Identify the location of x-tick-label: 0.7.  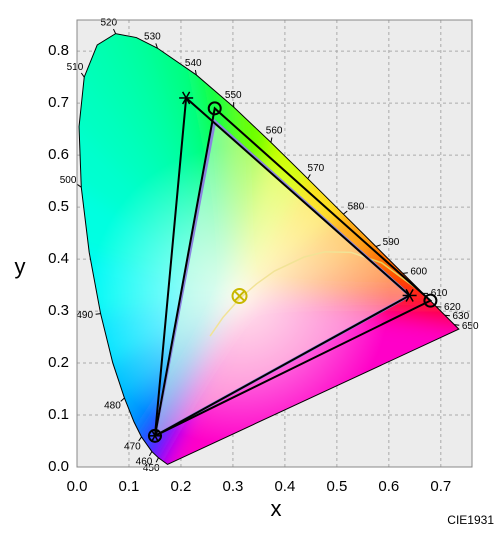
(440, 486).